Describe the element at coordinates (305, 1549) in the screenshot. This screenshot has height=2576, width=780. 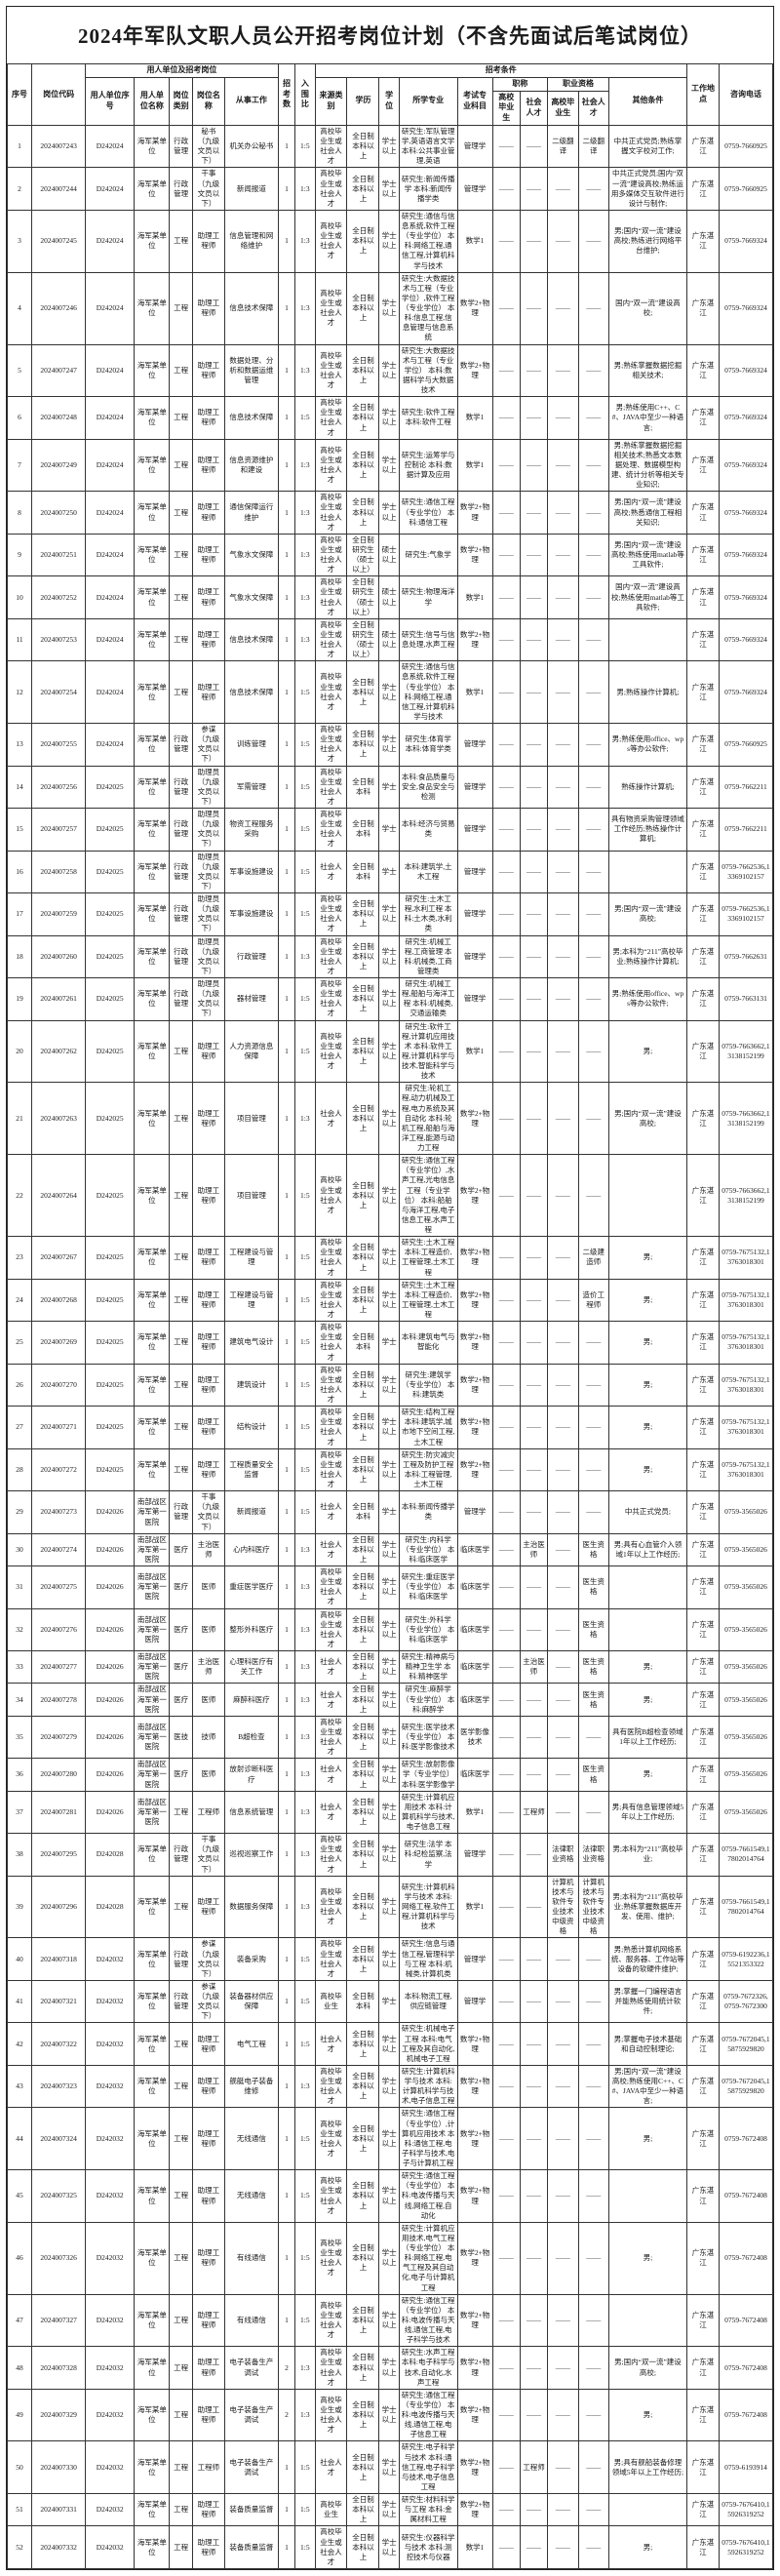
I see `cell-shortlist-ratio: 1:3` at that location.